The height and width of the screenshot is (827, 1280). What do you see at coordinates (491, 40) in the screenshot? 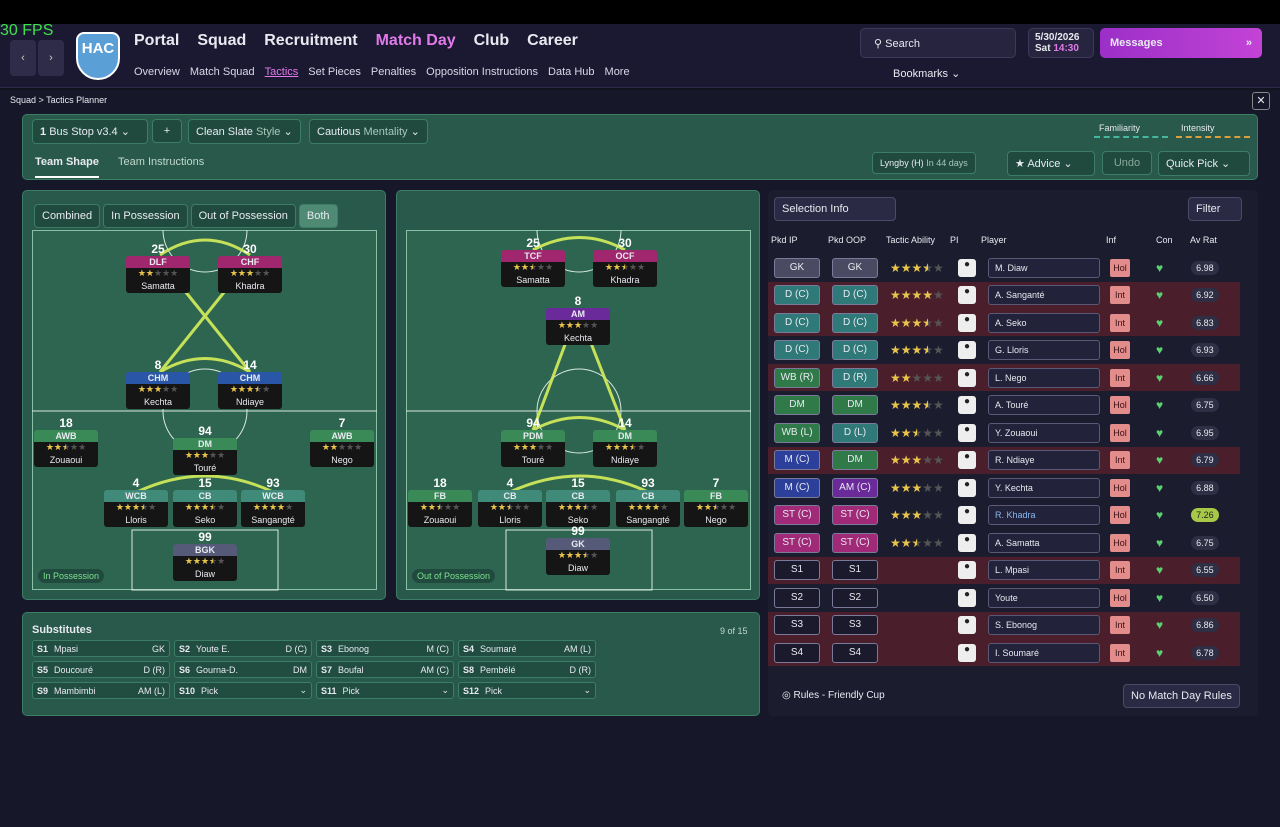
I see `nav-item: Club` at bounding box center [491, 40].